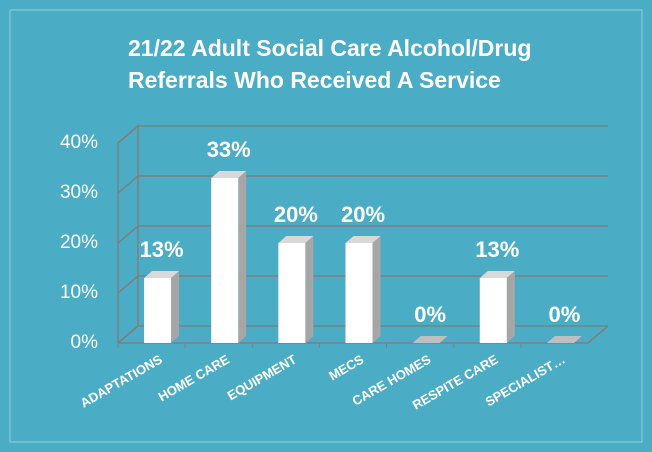 The height and width of the screenshot is (452, 652). I want to click on data-label: 33%, so click(229, 149).